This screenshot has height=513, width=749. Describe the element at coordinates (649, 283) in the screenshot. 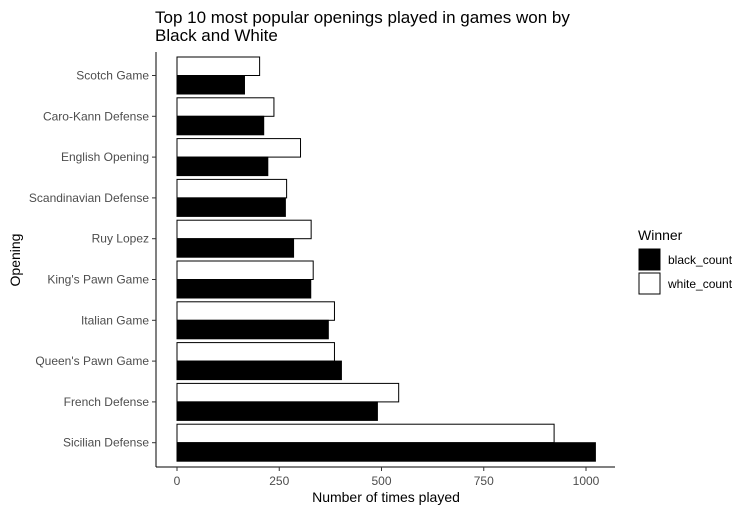

I see `legend-key-white-count` at that location.